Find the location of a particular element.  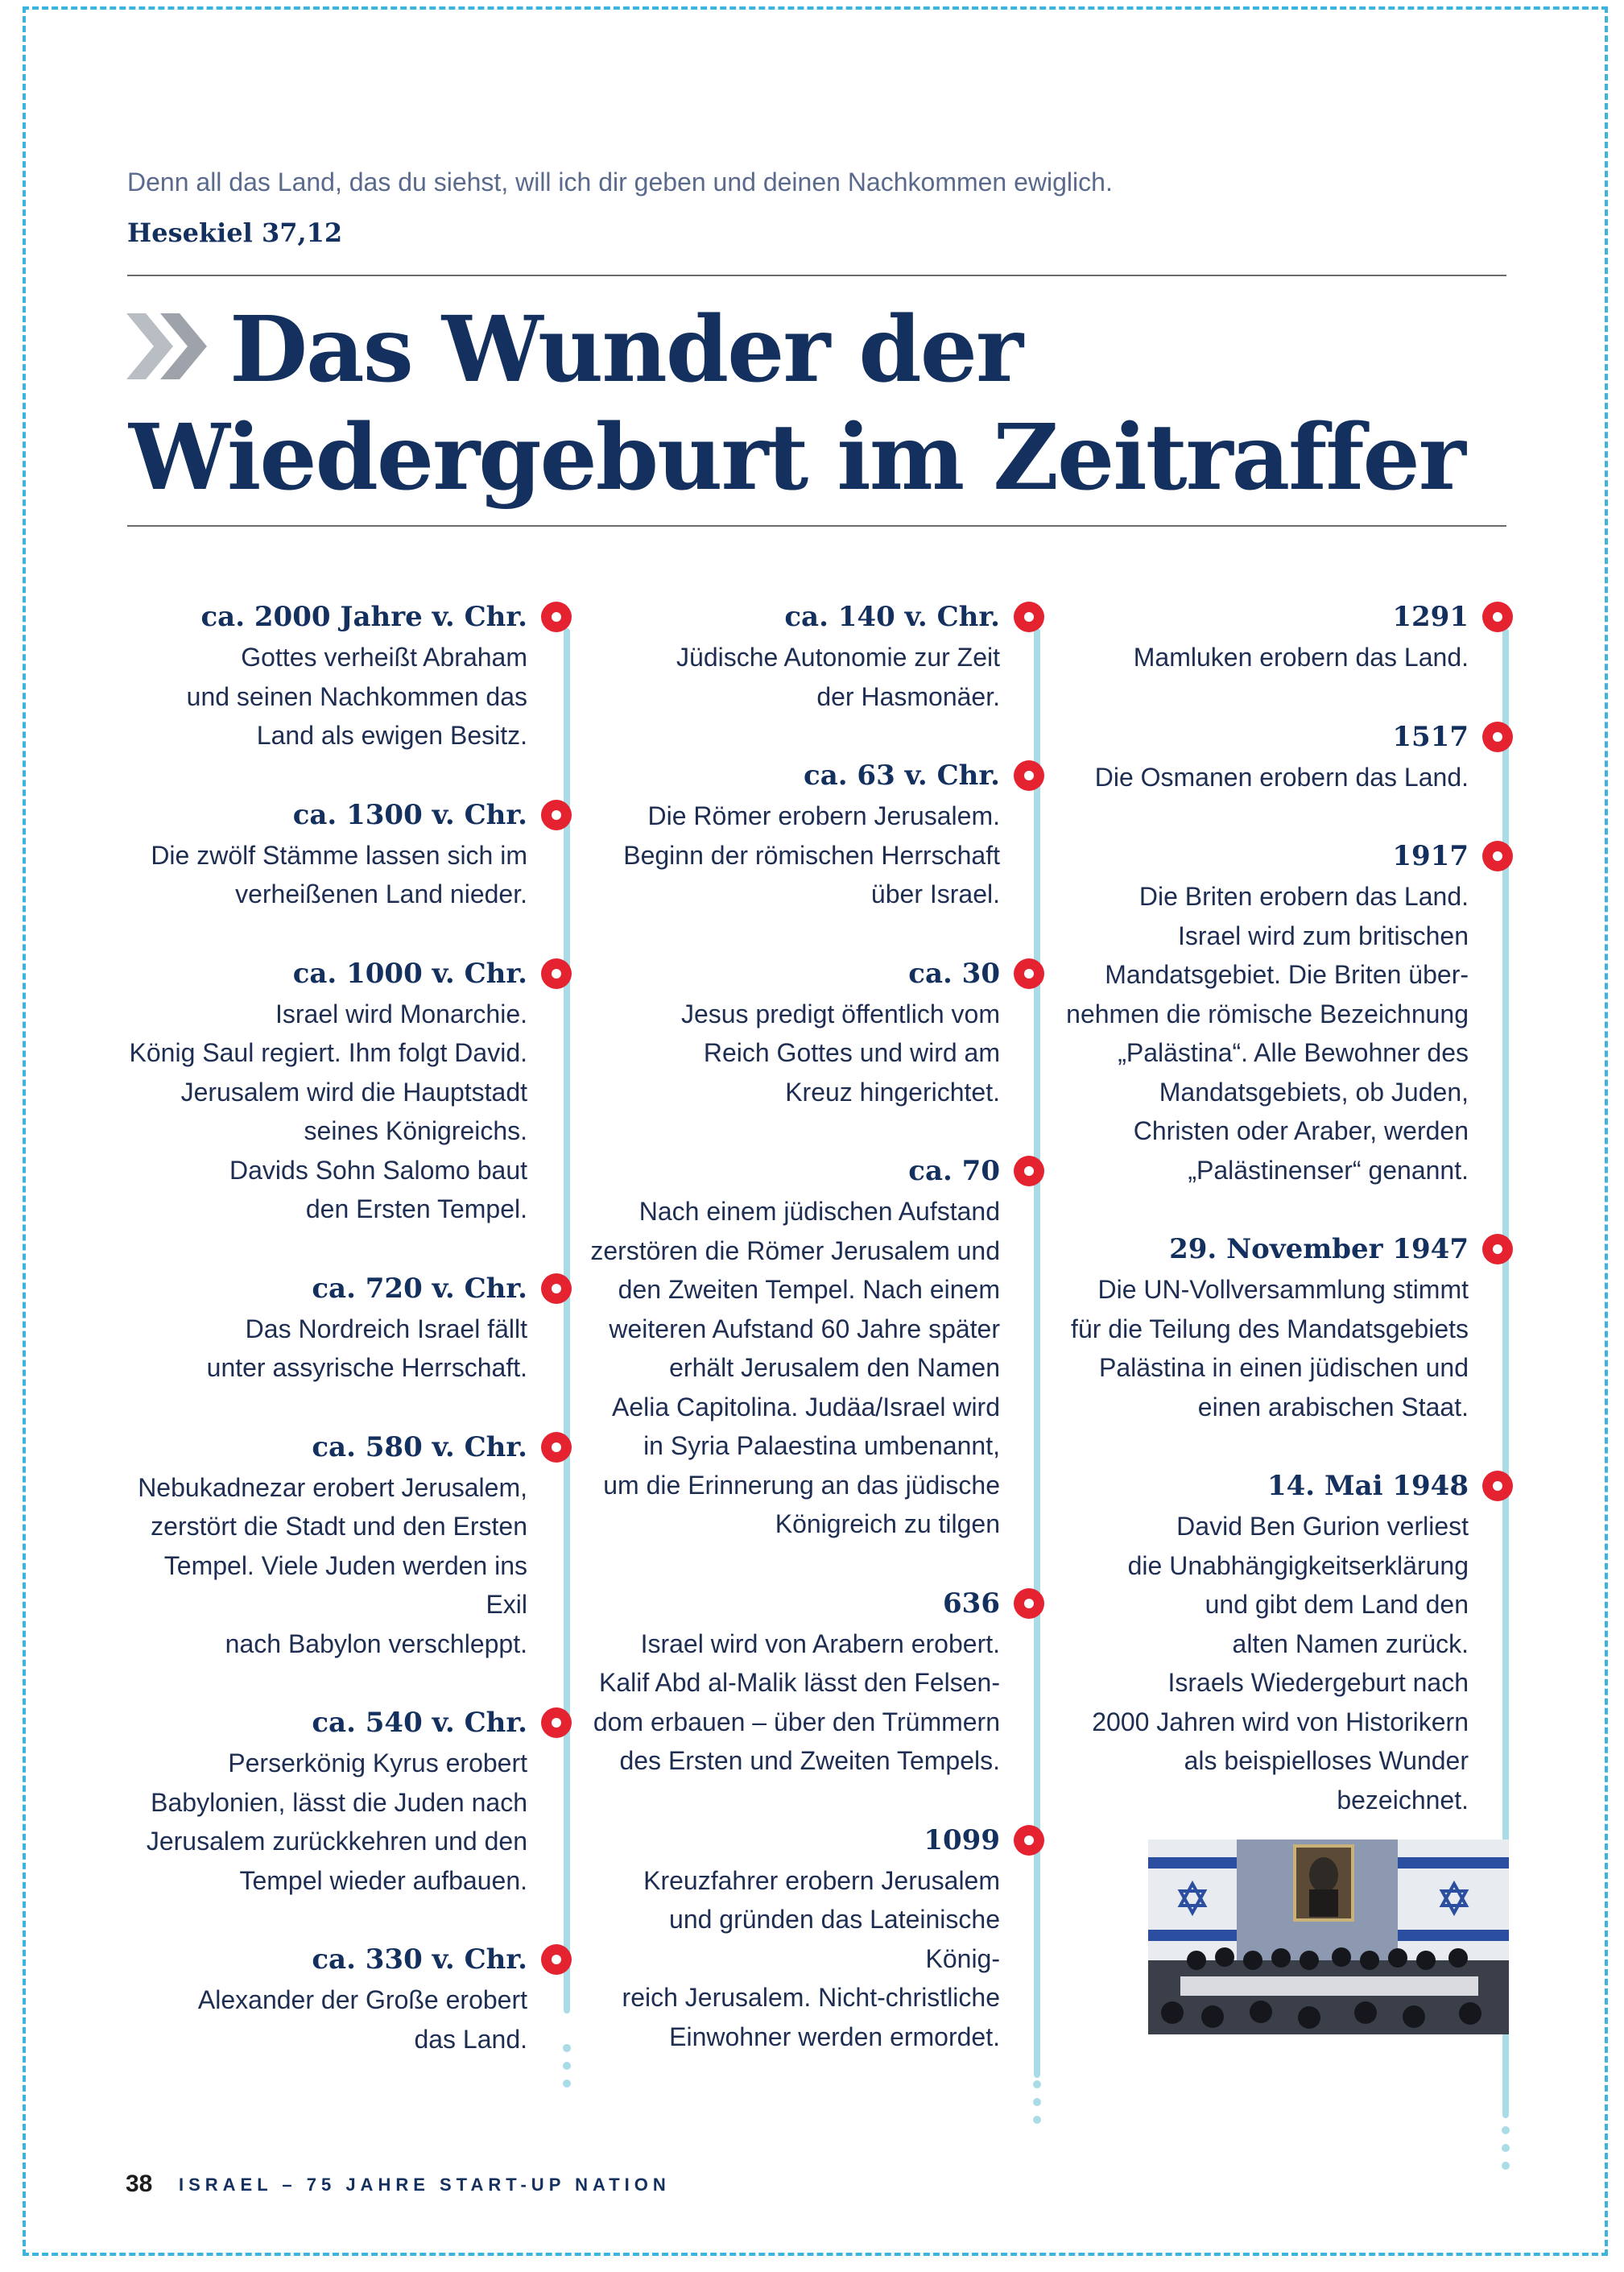

bible-reference: Hesekiel 37,12 is located at coordinates (235, 233).